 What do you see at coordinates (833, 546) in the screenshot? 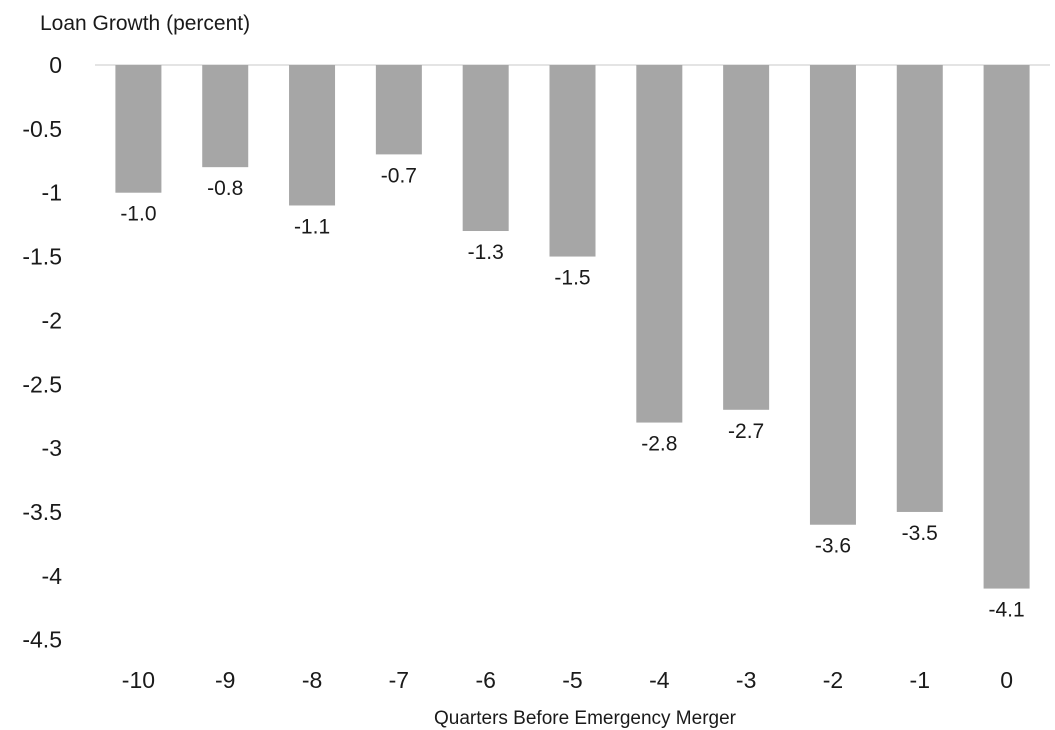
I see `data-label: -3.6` at bounding box center [833, 546].